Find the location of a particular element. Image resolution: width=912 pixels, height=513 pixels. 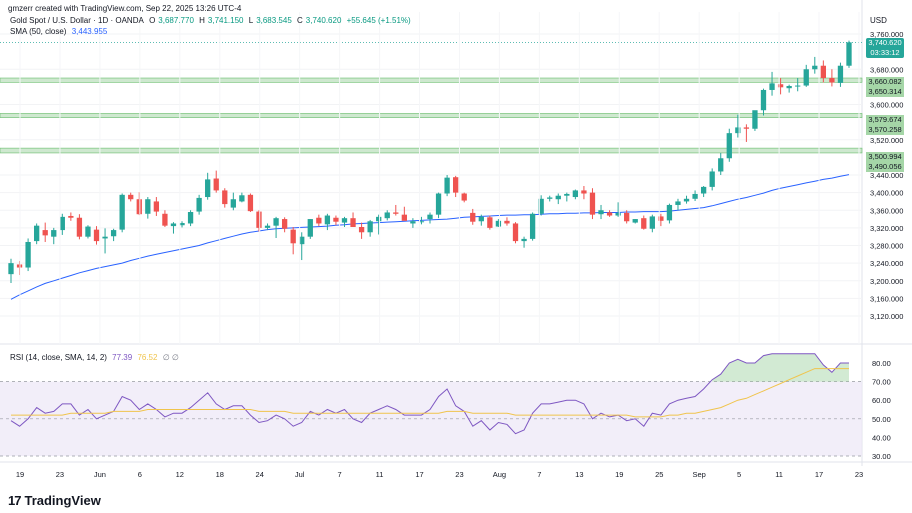

rsi-line is located at coordinates (429, 394).